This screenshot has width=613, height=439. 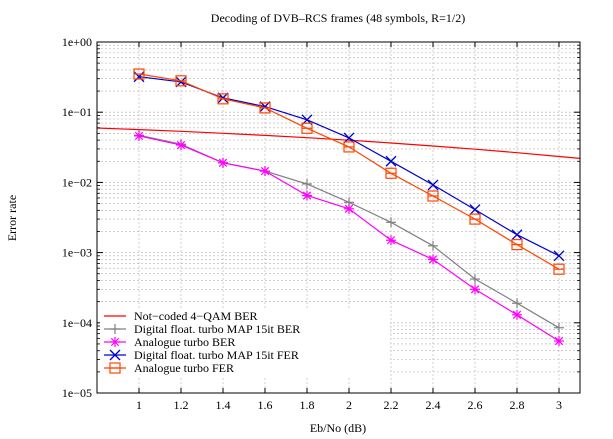 I want to click on legend-label: Digital float. turbo MAP 15it BER, so click(x=217, y=329).